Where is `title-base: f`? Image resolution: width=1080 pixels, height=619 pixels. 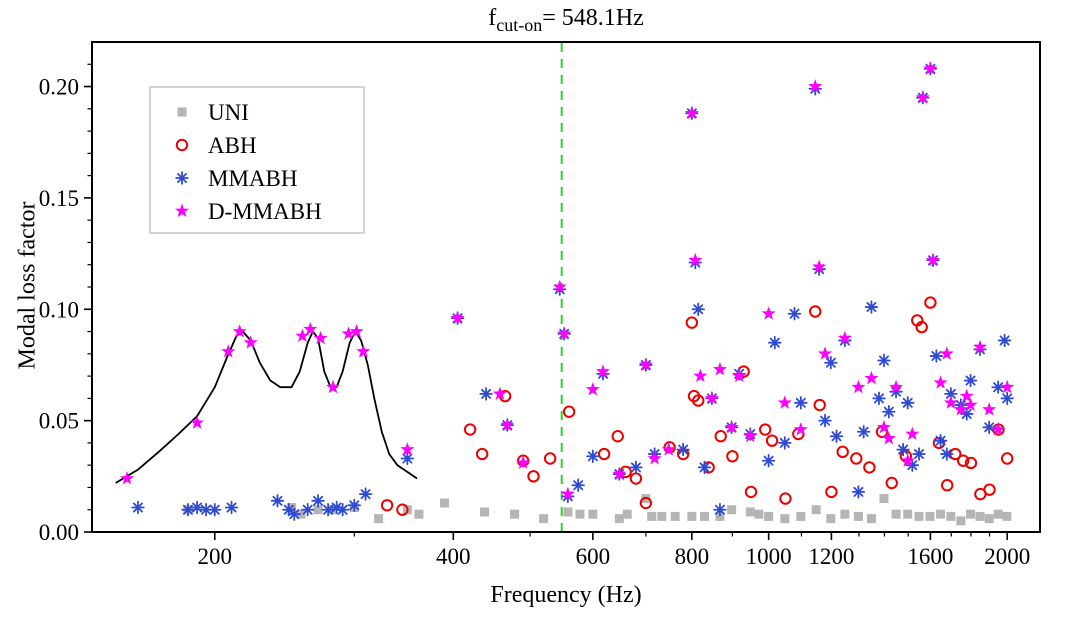 title-base: f is located at coordinates (492, 18).